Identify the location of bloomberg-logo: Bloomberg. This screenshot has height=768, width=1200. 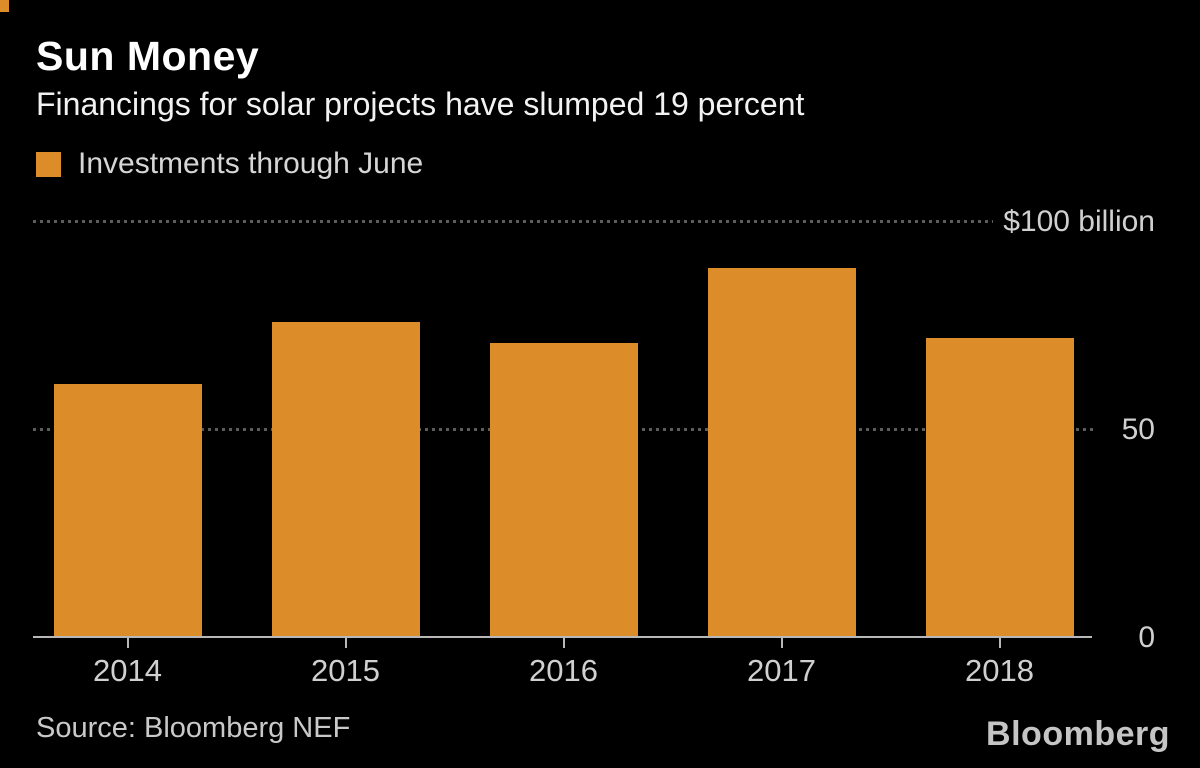
(1078, 734).